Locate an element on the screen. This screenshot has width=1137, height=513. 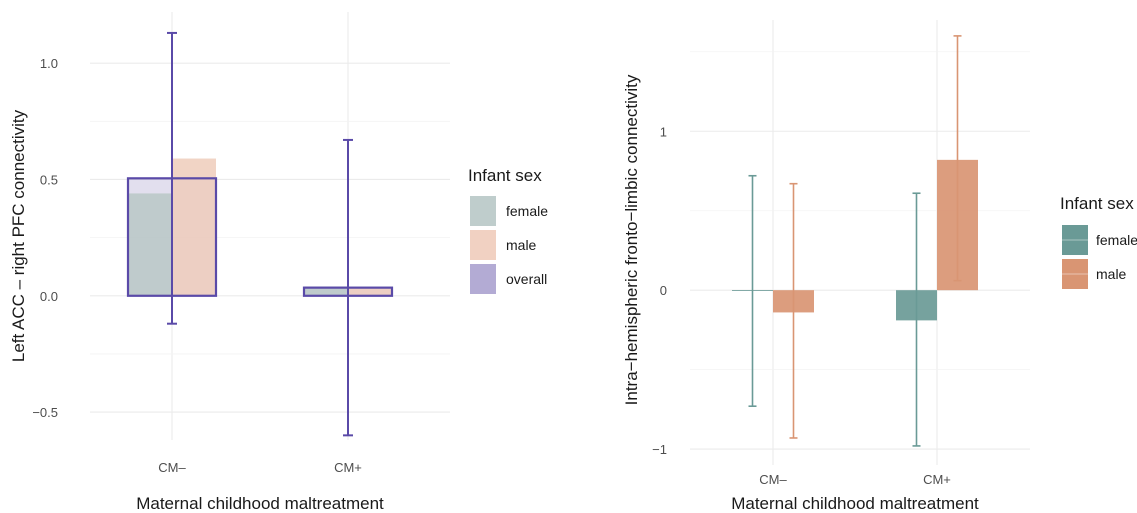
panel-a-legend-key-male is located at coordinates (483, 245).